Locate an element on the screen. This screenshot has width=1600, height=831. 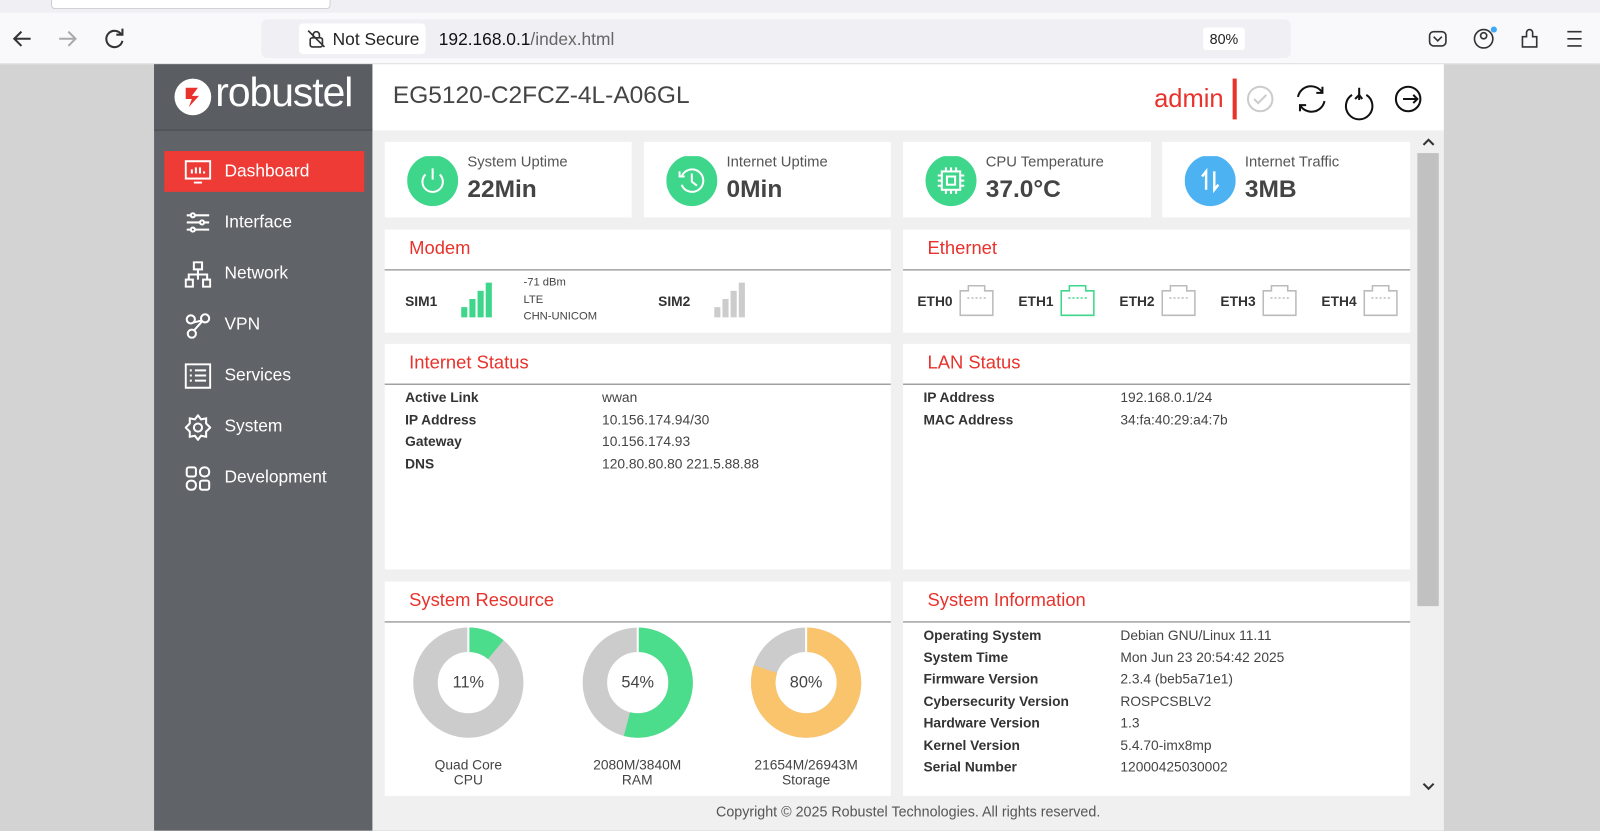
resource-name: RAM is located at coordinates (637, 780).